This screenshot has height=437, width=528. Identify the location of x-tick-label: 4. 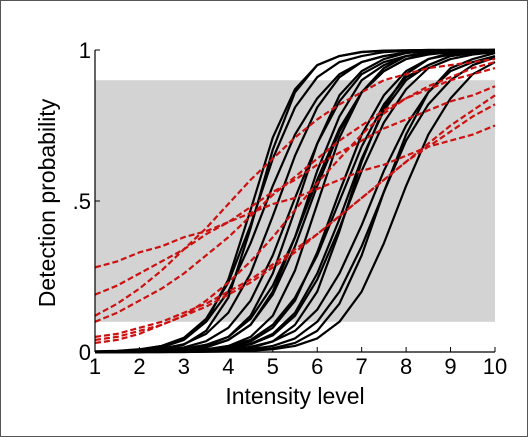
(228, 366).